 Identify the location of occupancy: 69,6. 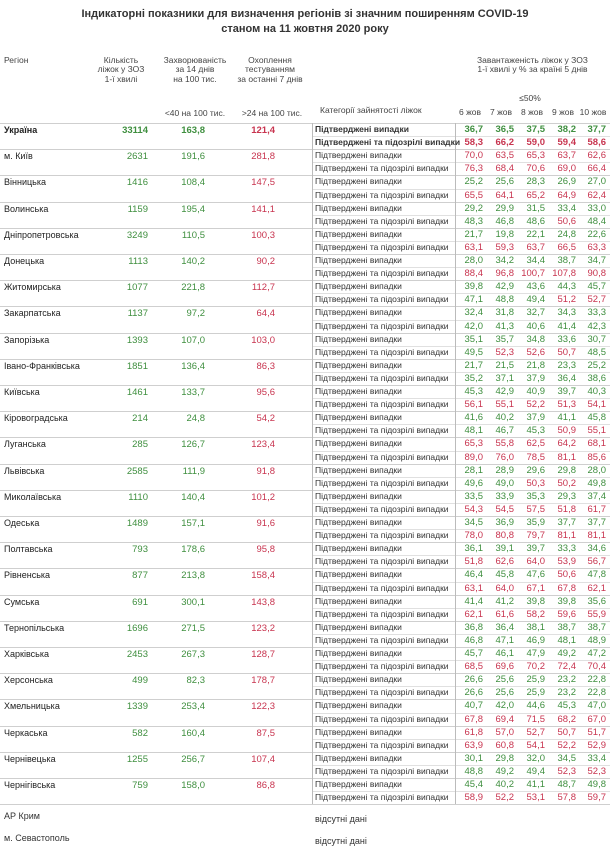
(505, 667).